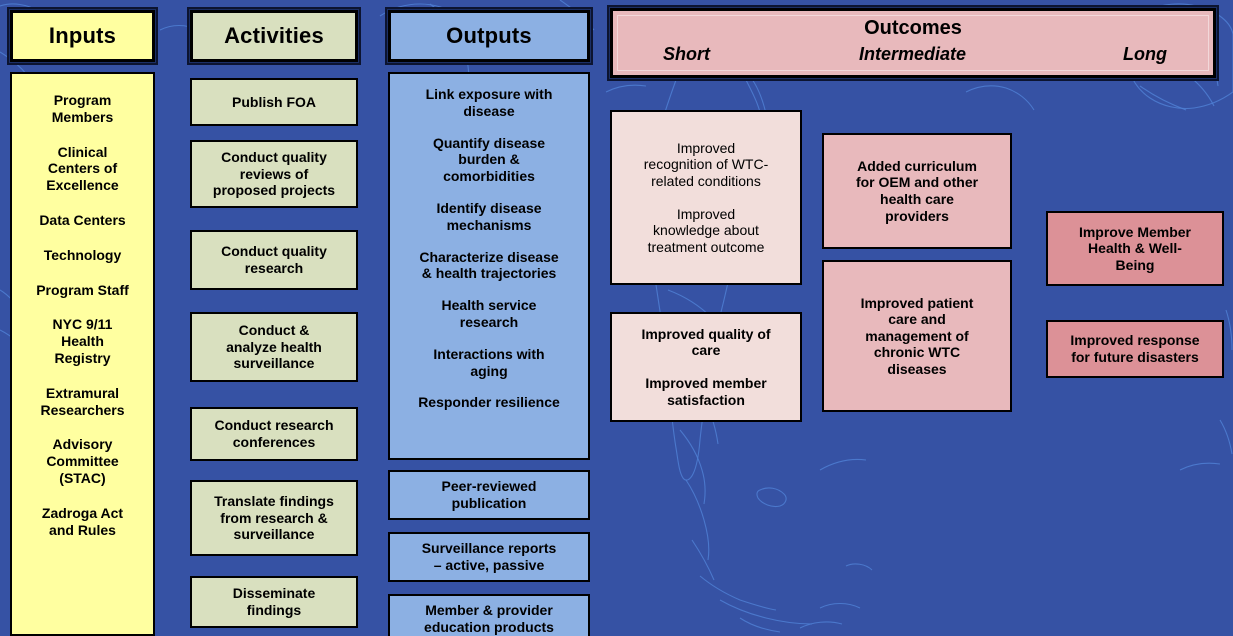  Describe the element at coordinates (489, 216) in the screenshot. I see `list-item: Identify disease mechanisms` at that location.